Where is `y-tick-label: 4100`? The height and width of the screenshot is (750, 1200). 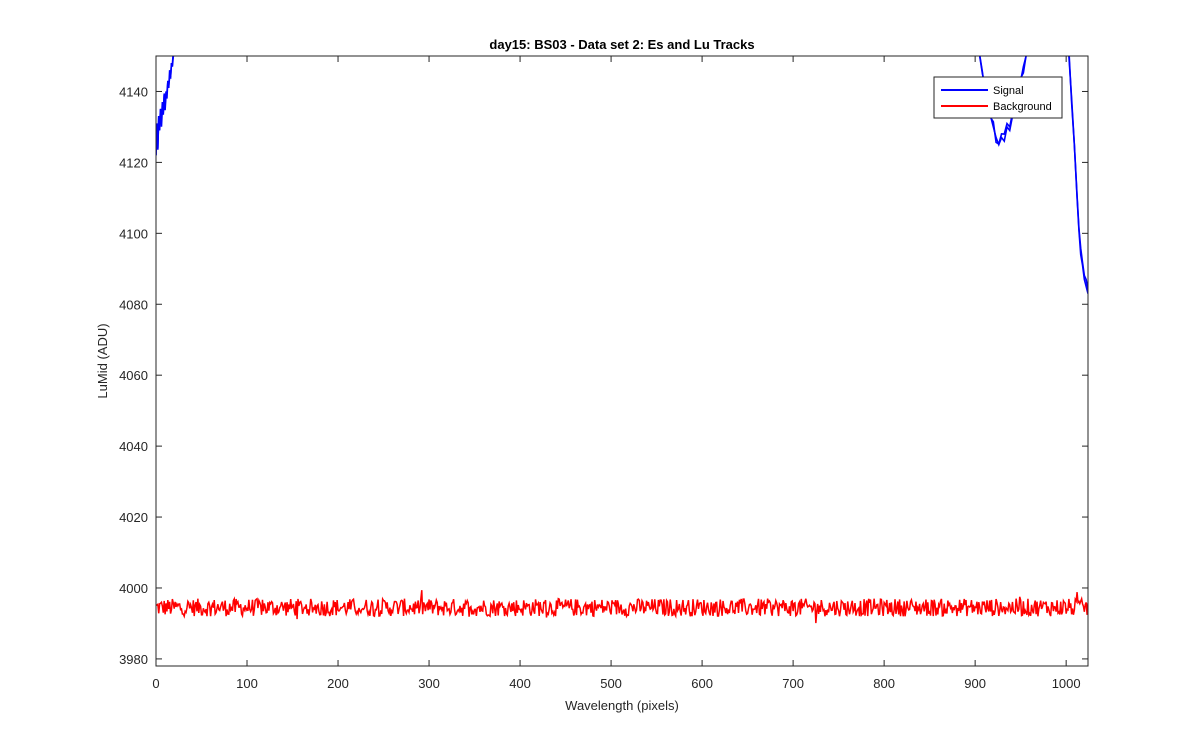
y-tick-label: 4100 is located at coordinates (133, 233).